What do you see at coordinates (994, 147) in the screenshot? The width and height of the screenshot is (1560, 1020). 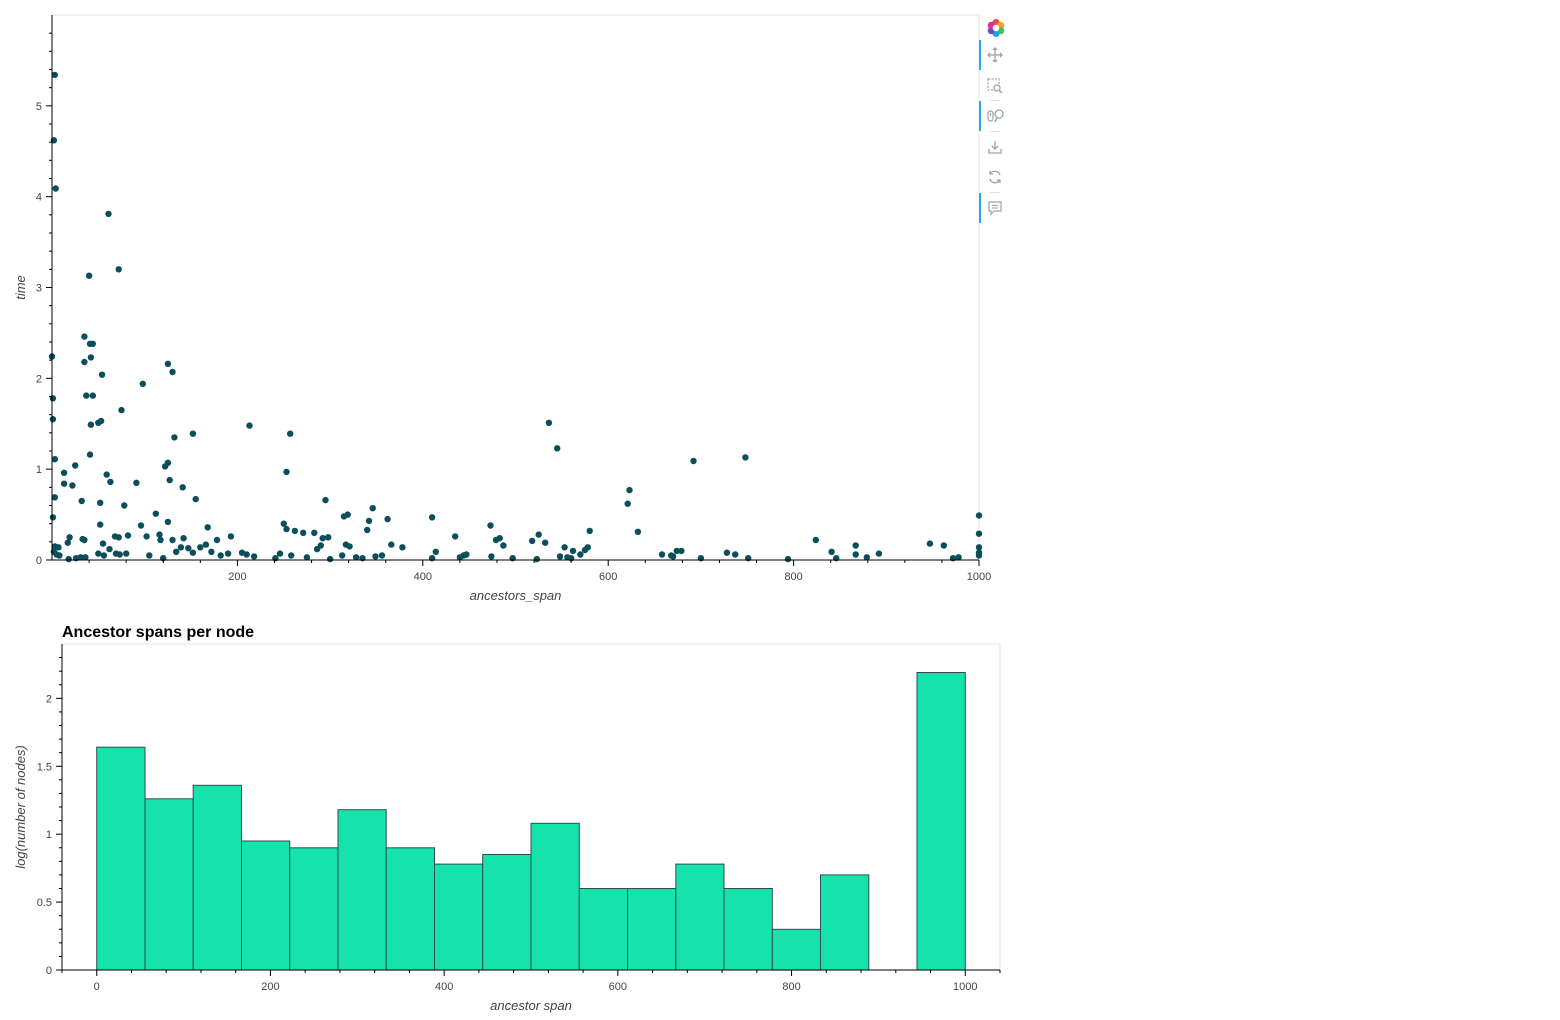 I see `save-tool-button` at bounding box center [994, 147].